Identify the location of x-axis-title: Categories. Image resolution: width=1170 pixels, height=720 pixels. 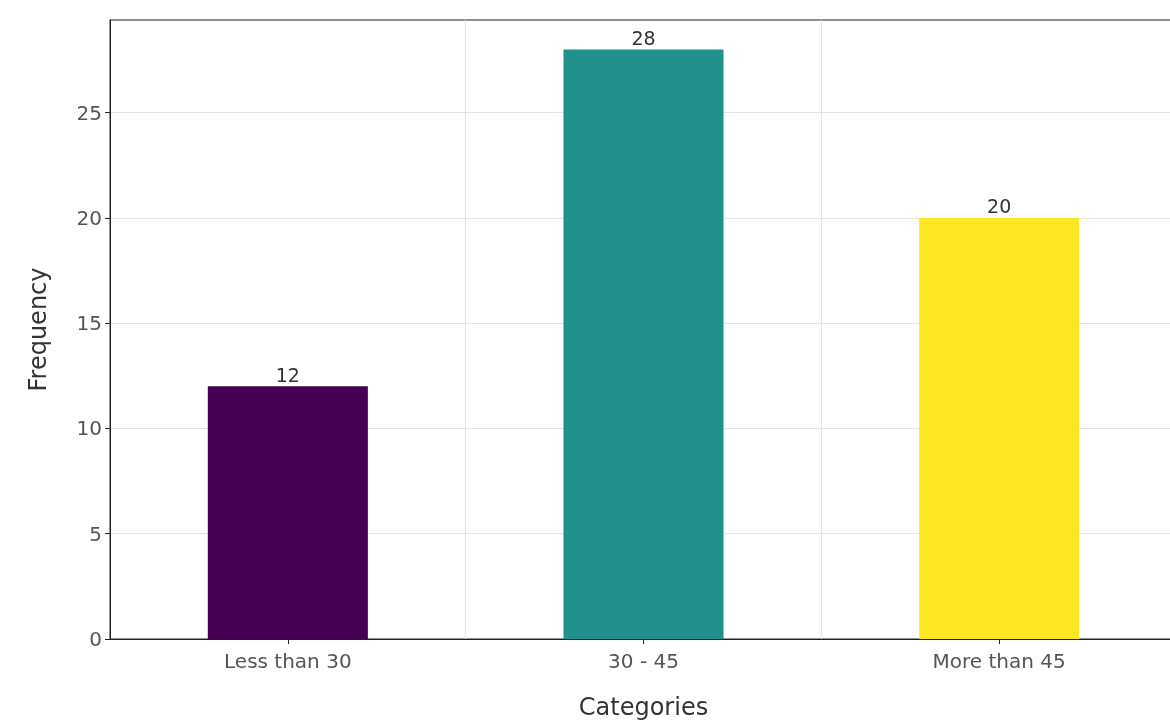
(643, 706).